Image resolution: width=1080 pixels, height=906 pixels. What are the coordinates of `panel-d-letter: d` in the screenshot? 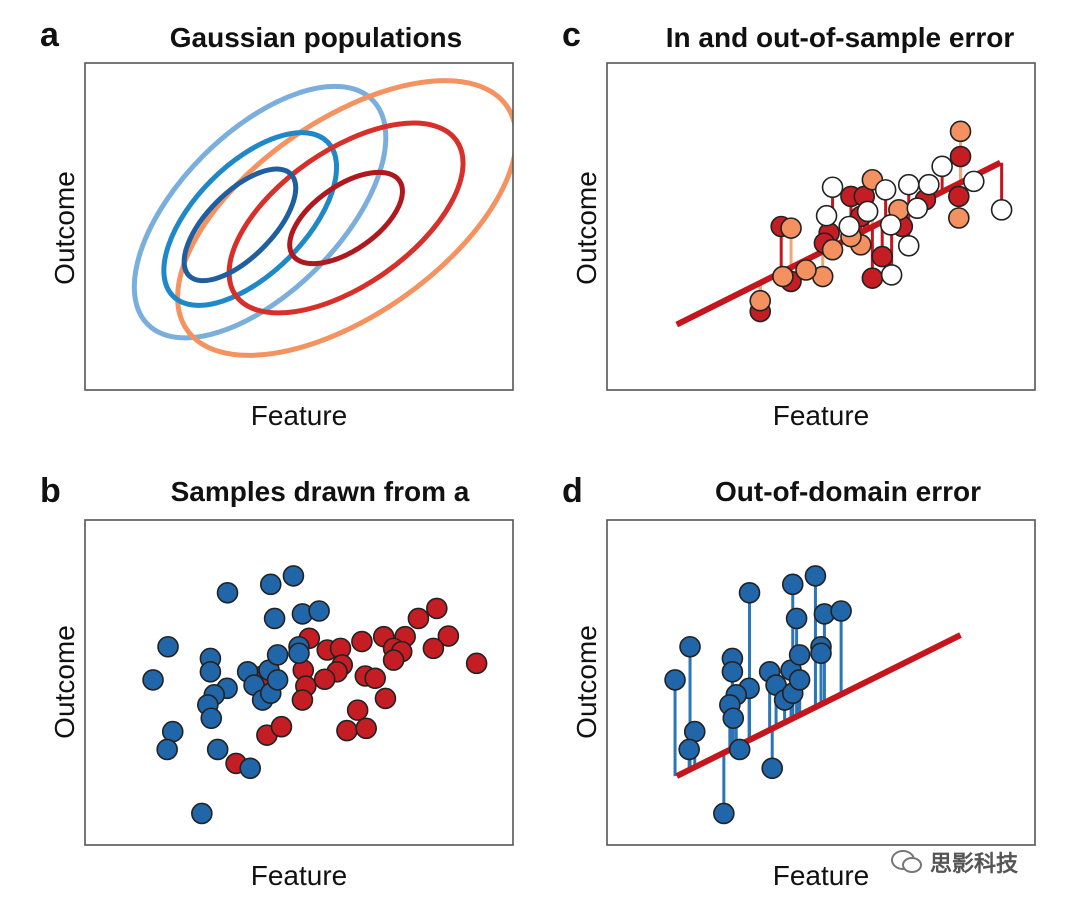 It's located at (572, 491).